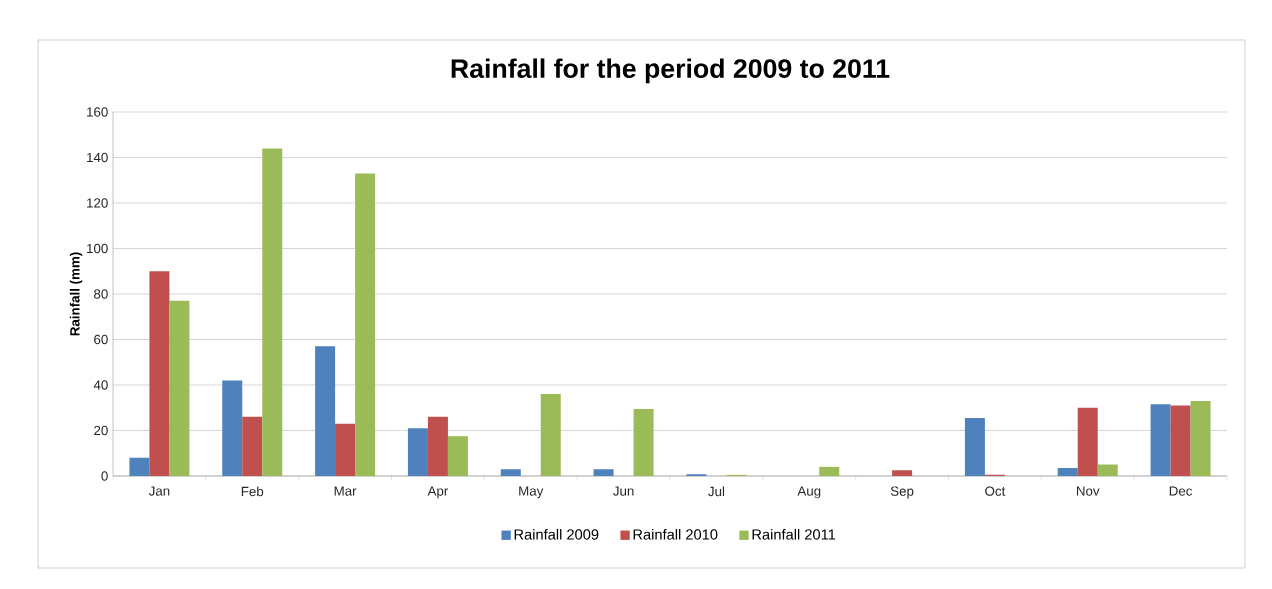 This screenshot has width=1272, height=589. What do you see at coordinates (995, 491) in the screenshot?
I see `x-tick-label: Oct` at bounding box center [995, 491].